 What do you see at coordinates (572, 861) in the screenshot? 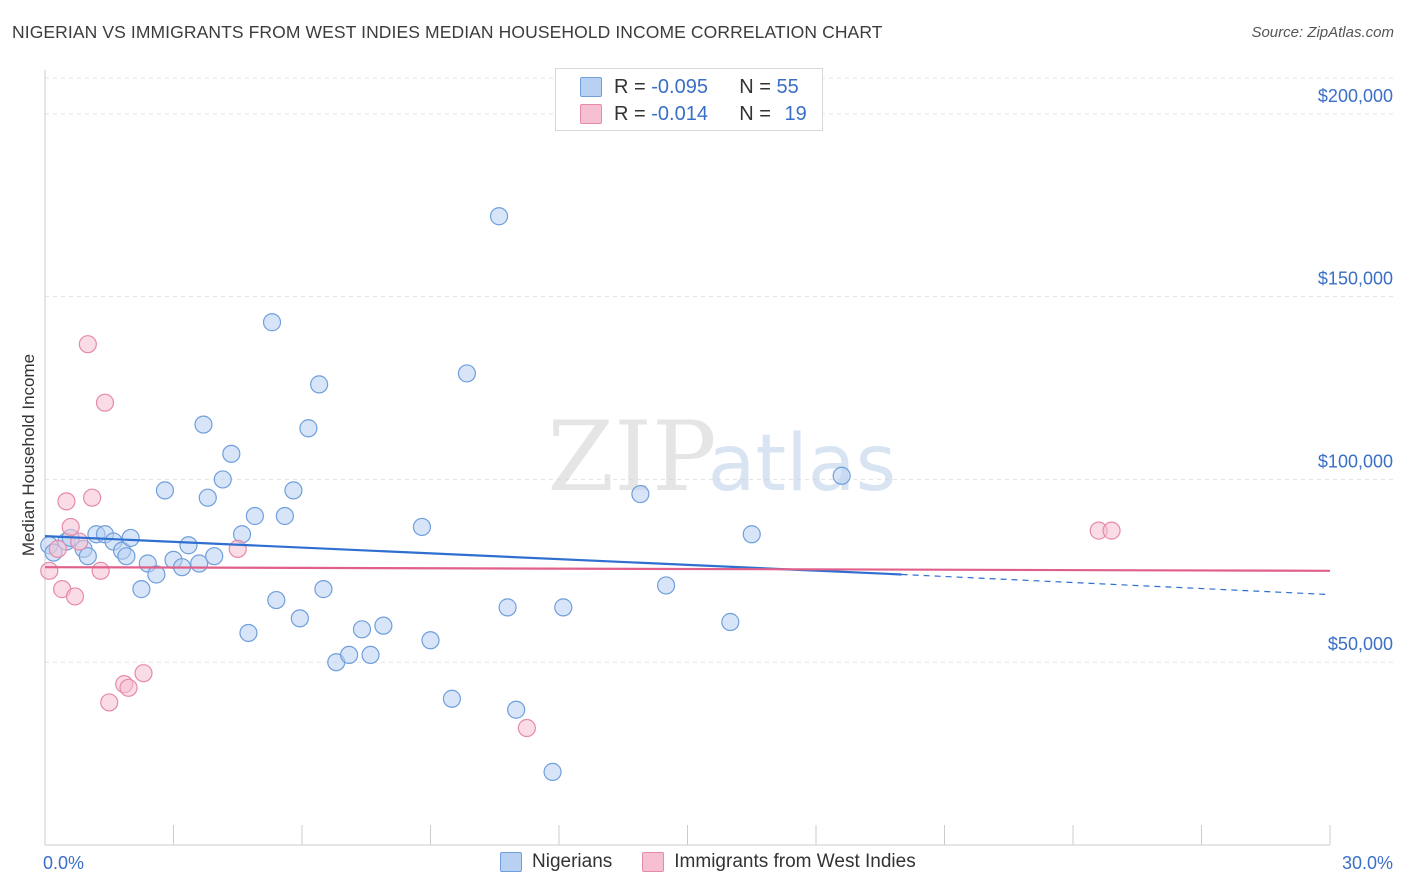
I see `legend-label-nigerians: Nigerians` at bounding box center [572, 861].